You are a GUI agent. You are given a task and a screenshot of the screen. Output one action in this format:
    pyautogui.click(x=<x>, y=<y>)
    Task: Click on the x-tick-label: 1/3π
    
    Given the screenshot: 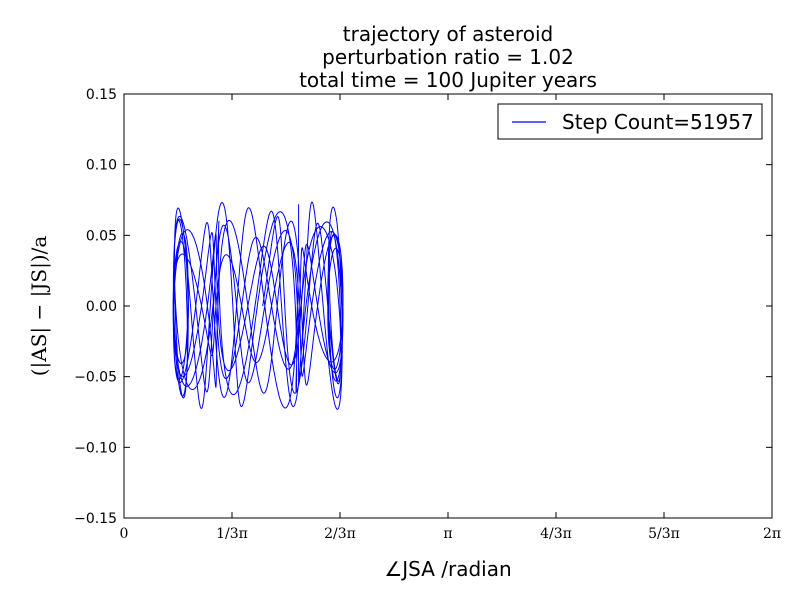 What is the action you would take?
    pyautogui.click(x=232, y=534)
    